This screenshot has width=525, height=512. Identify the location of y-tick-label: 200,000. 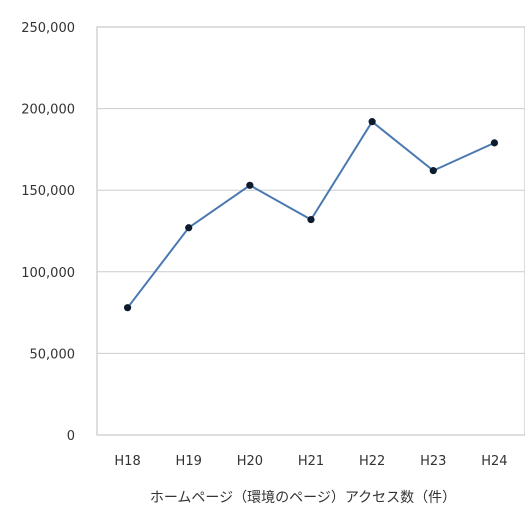
(48, 110).